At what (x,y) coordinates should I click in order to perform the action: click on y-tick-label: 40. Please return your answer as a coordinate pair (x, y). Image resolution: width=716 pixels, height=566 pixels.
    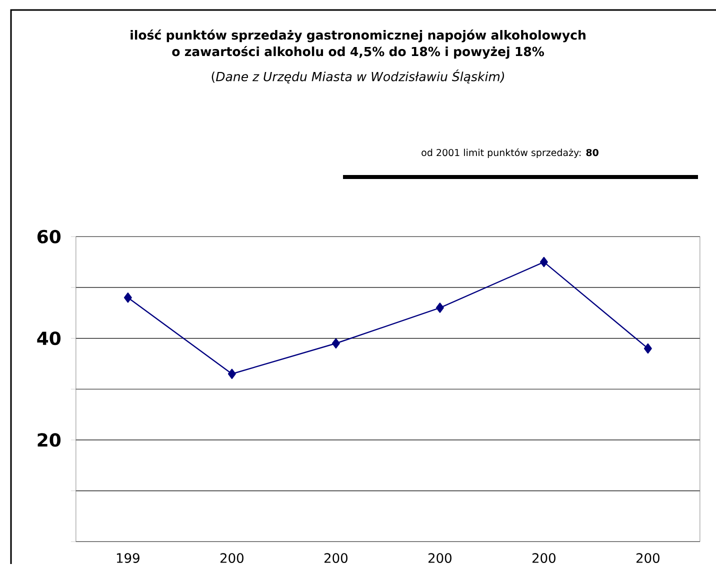
    Looking at the image, I should click on (49, 338).